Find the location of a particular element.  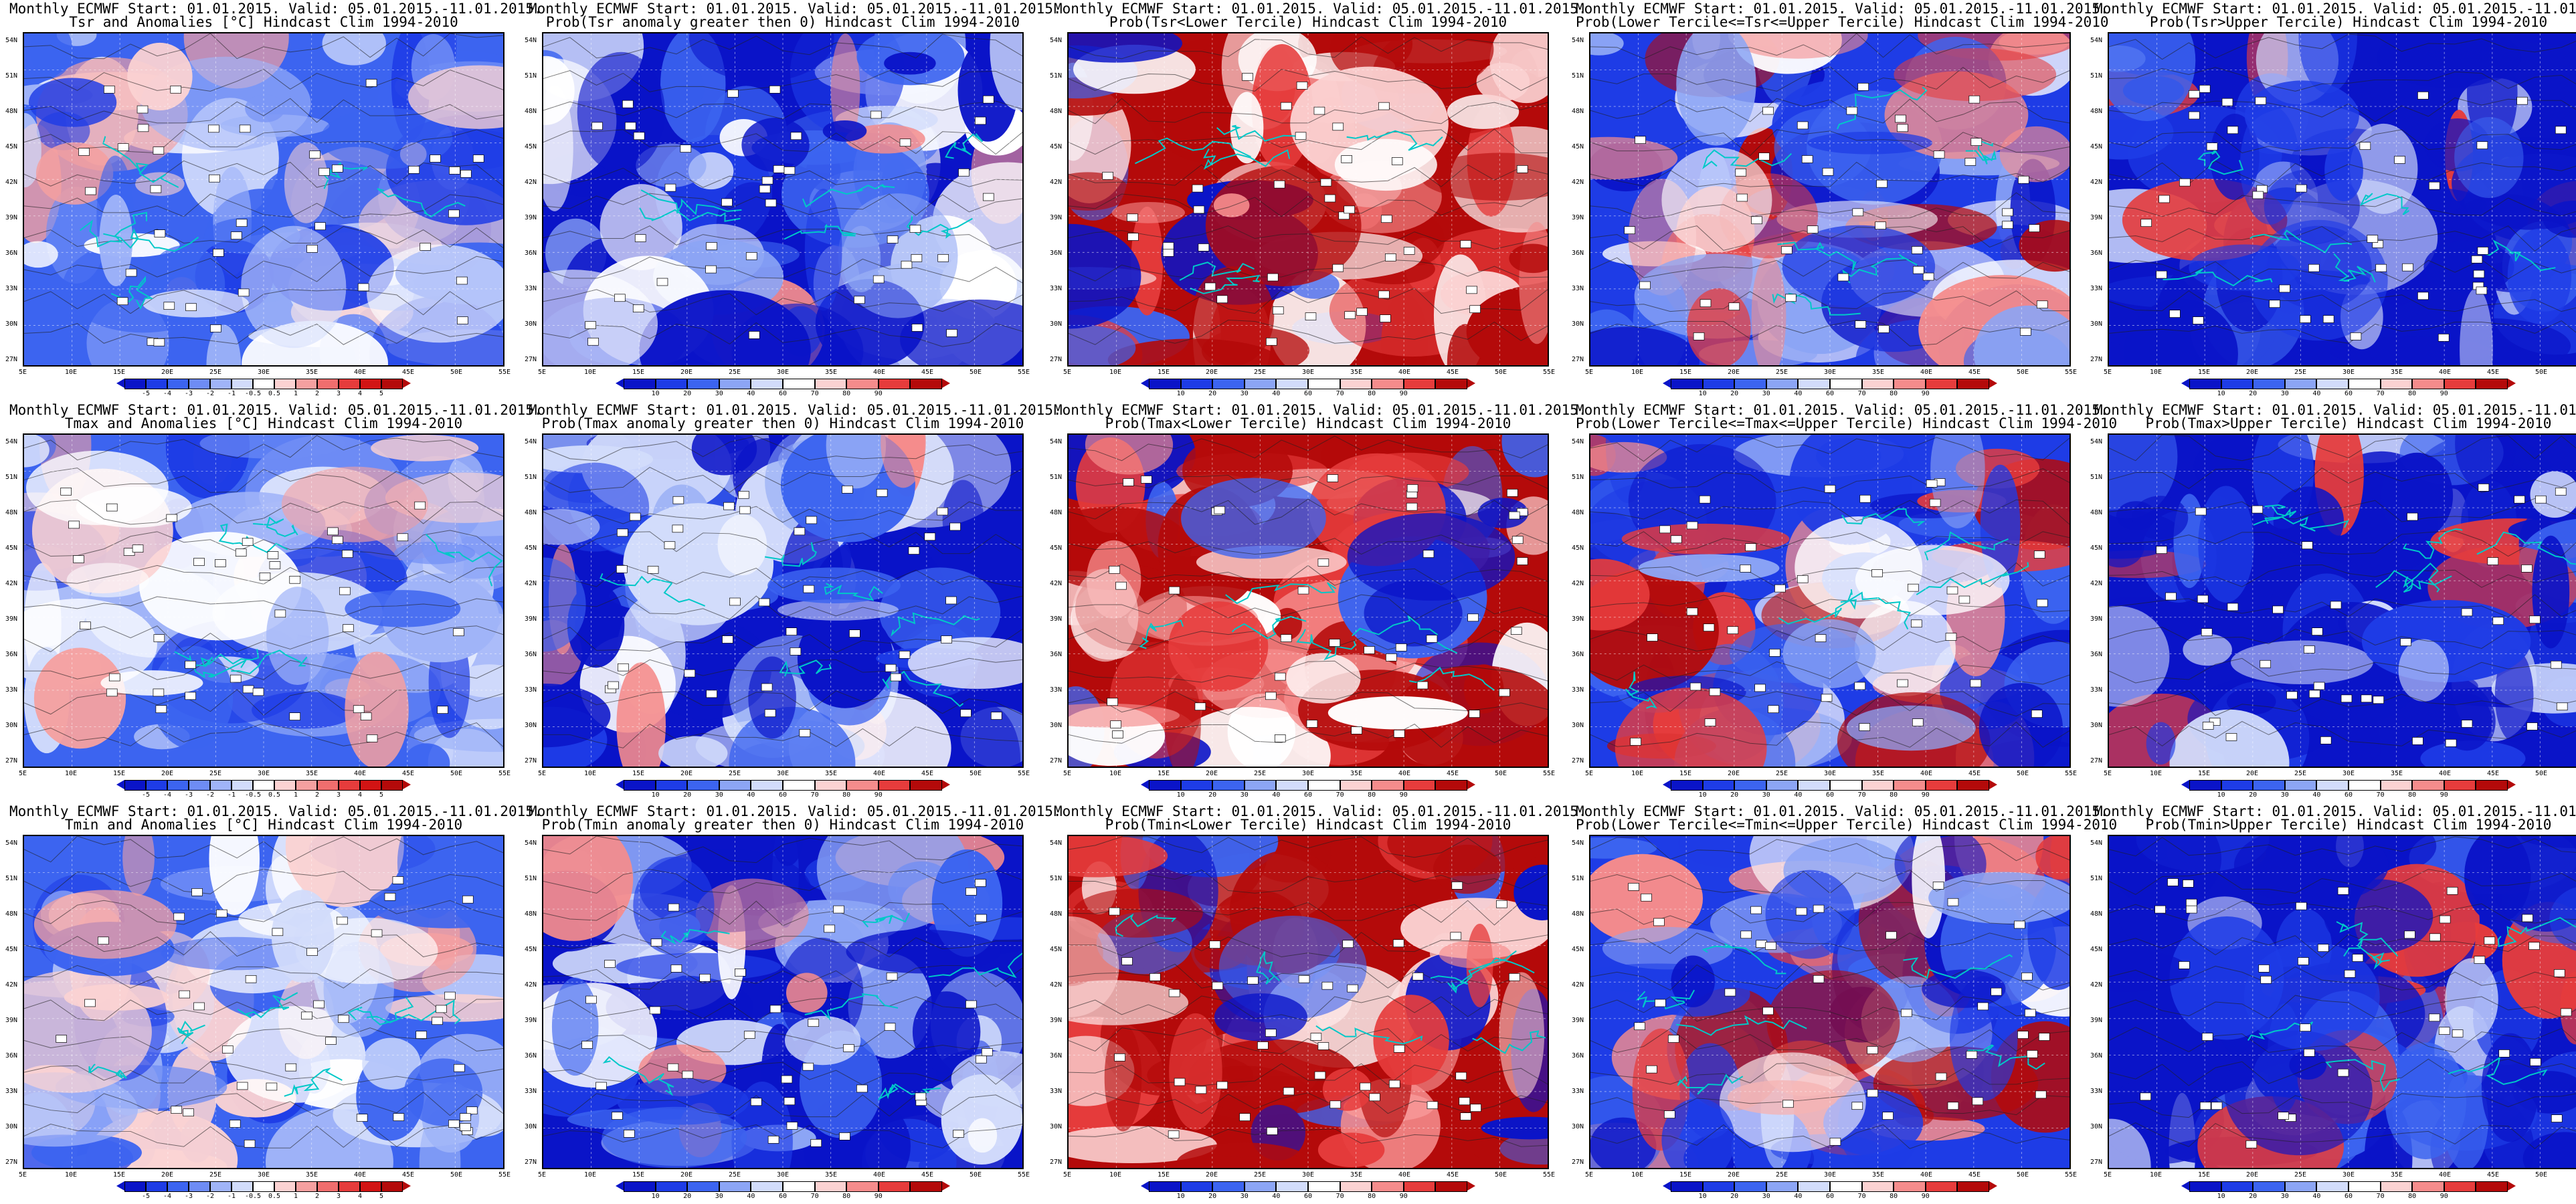

colorbar-tick-label: 3 is located at coordinates (338, 1196).